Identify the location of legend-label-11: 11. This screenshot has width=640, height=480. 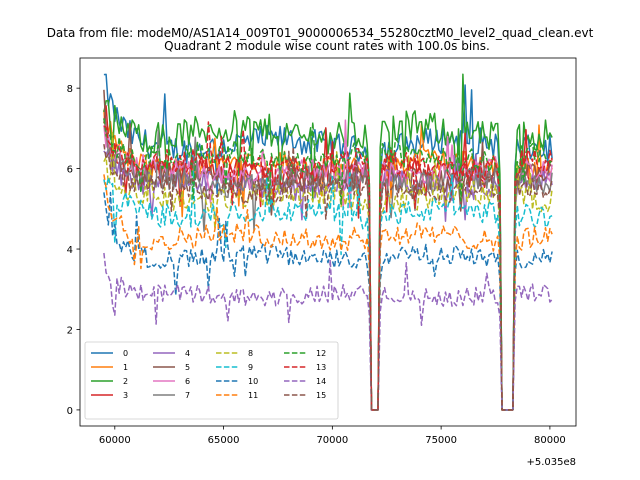
(253, 395).